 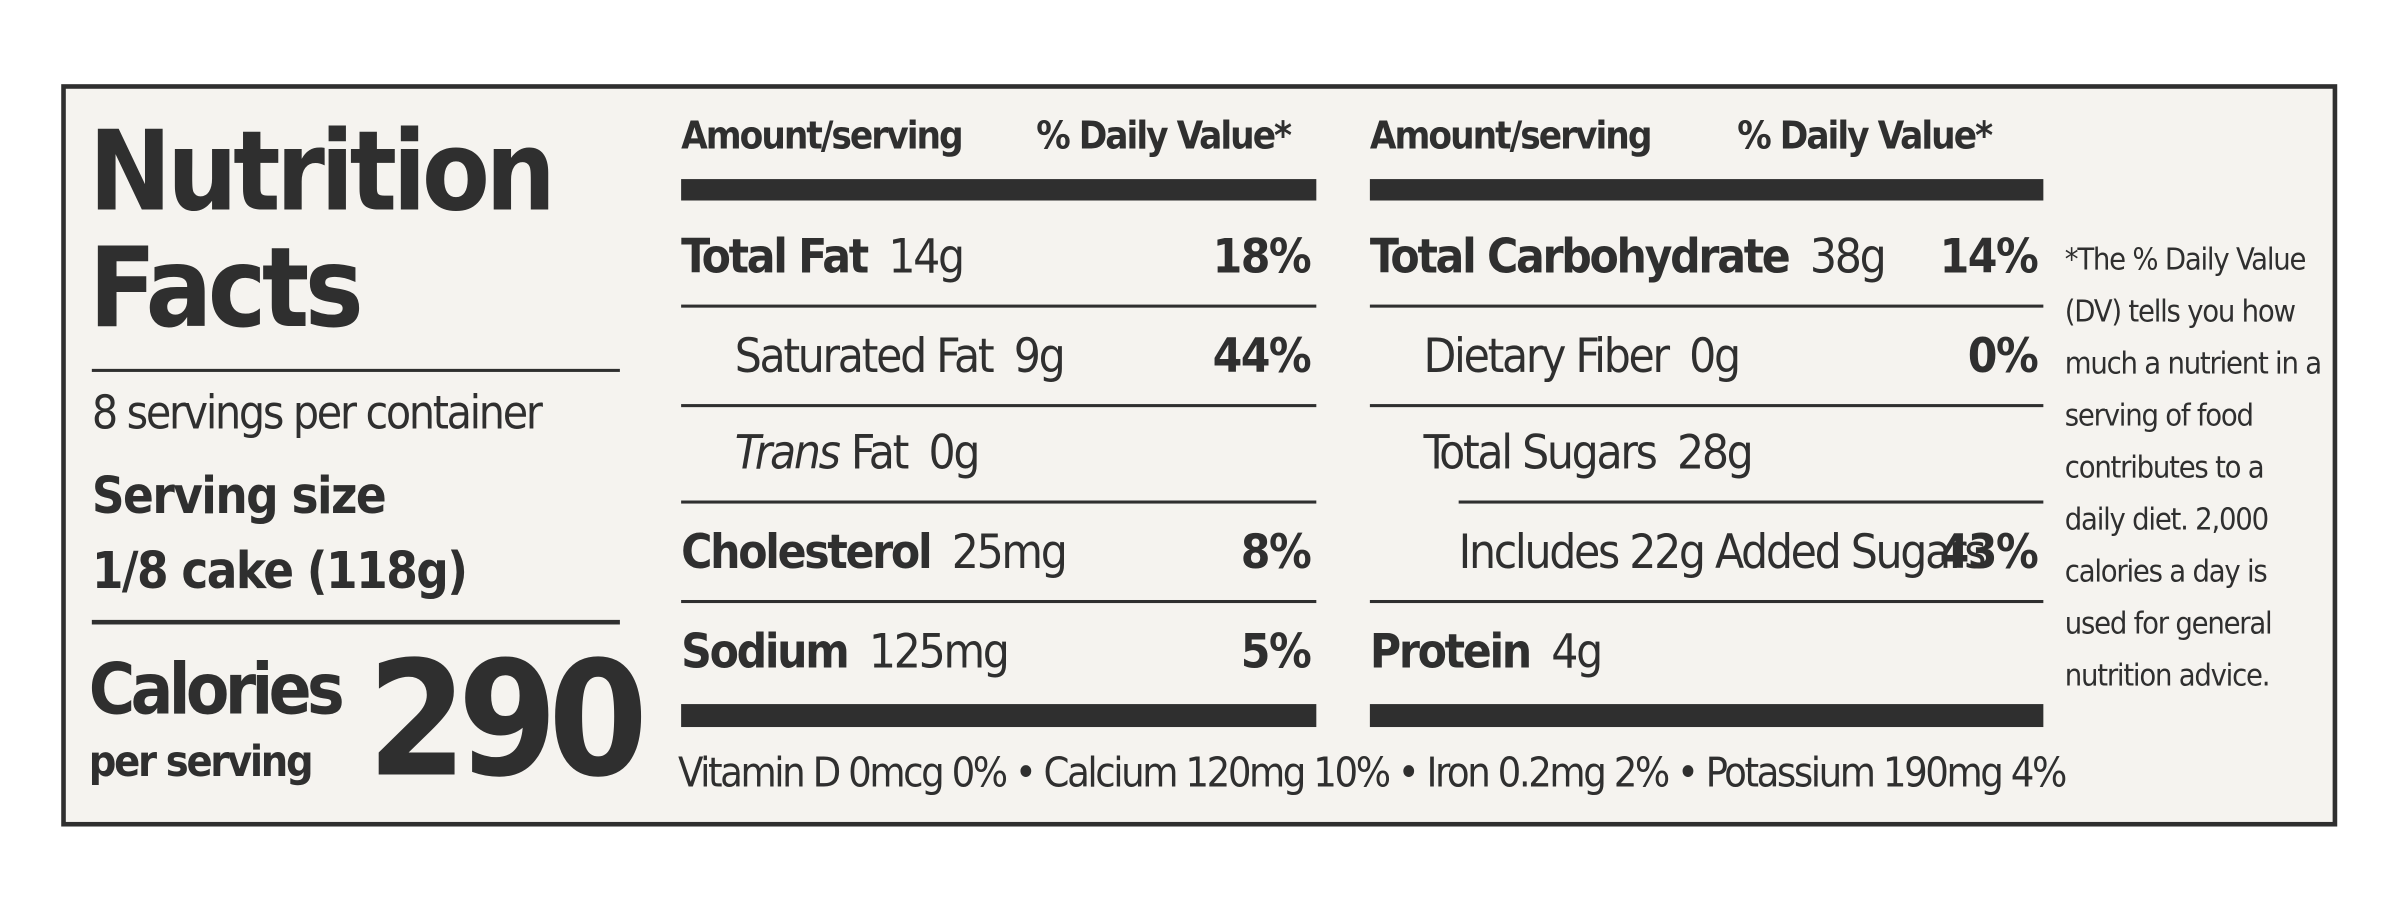 What do you see at coordinates (926, 257) in the screenshot?
I see `row-amount: 14g` at bounding box center [926, 257].